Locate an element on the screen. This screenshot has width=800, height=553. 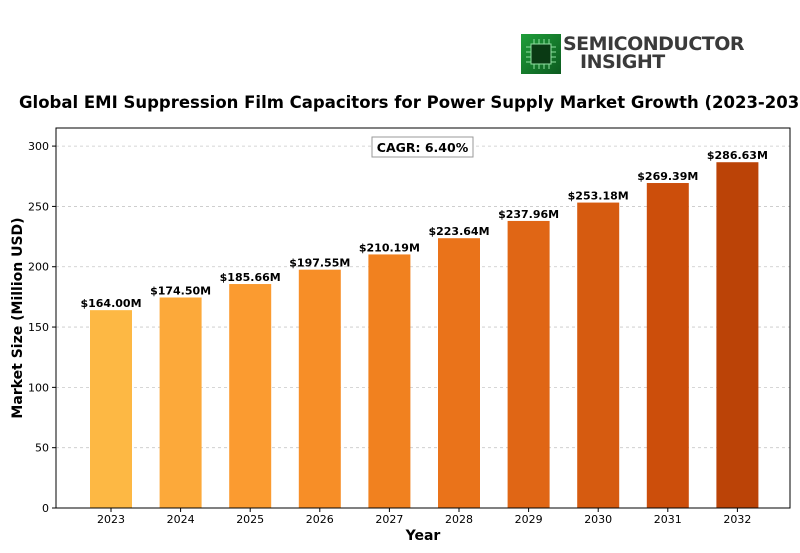
y-tick-label: 150 is located at coordinates (38, 327).